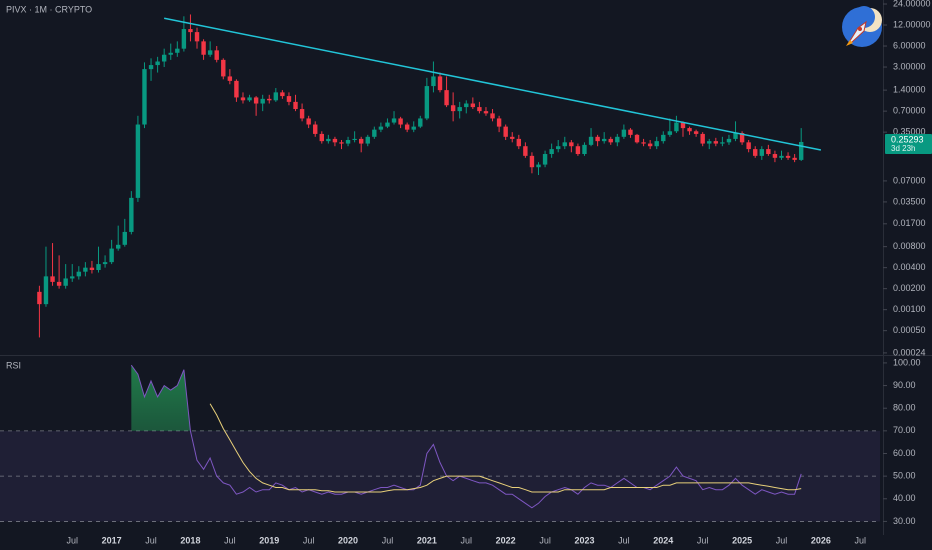 The height and width of the screenshot is (550, 932). I want to click on y-tick-label: 40.00, so click(904, 498).